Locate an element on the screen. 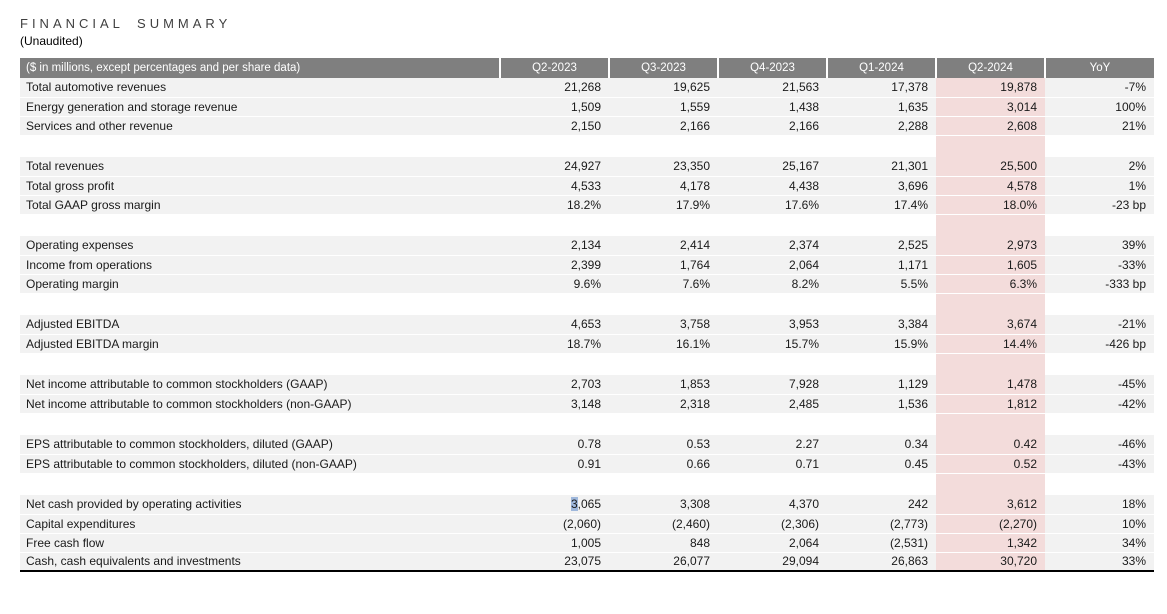 The height and width of the screenshot is (614, 1167). text-selection-highlight: 3 is located at coordinates (574, 504).